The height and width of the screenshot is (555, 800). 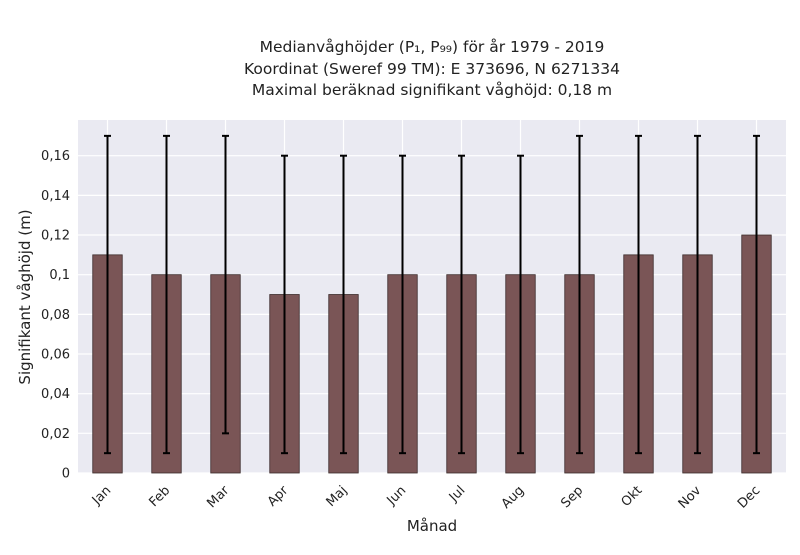 I want to click on x-tick-label: Dec, so click(x=749, y=497).